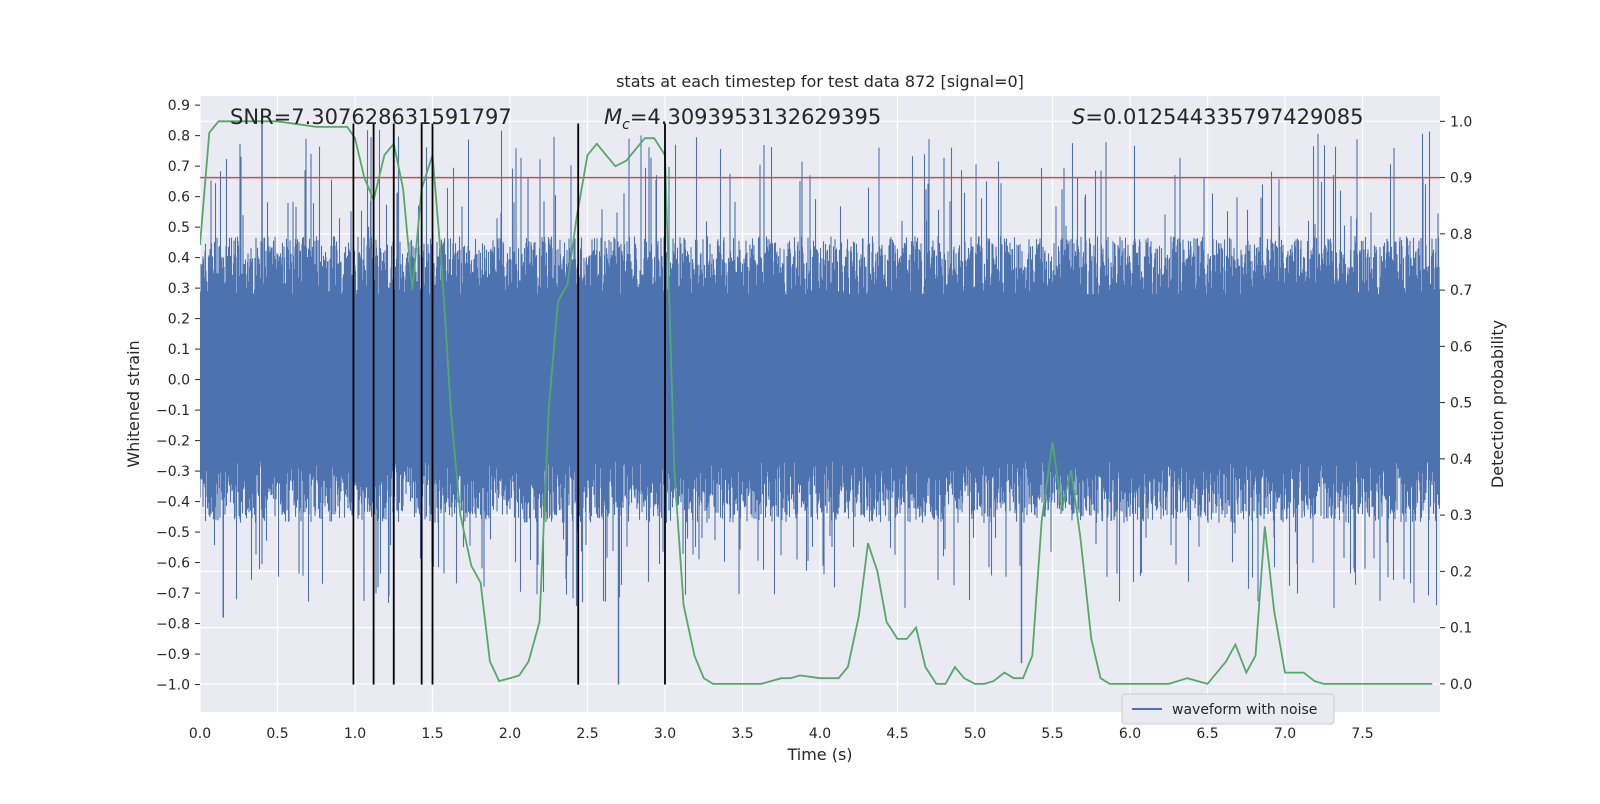  I want to click on left-tick-label: −0.7, so click(173, 594).